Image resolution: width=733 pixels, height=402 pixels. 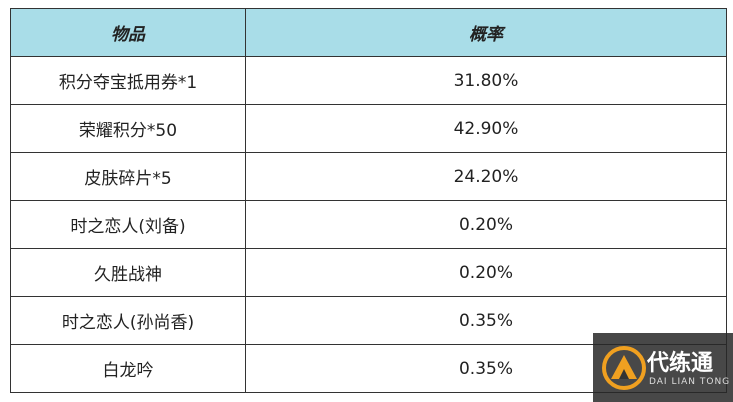 What do you see at coordinates (624, 368) in the screenshot?
I see `logo` at bounding box center [624, 368].